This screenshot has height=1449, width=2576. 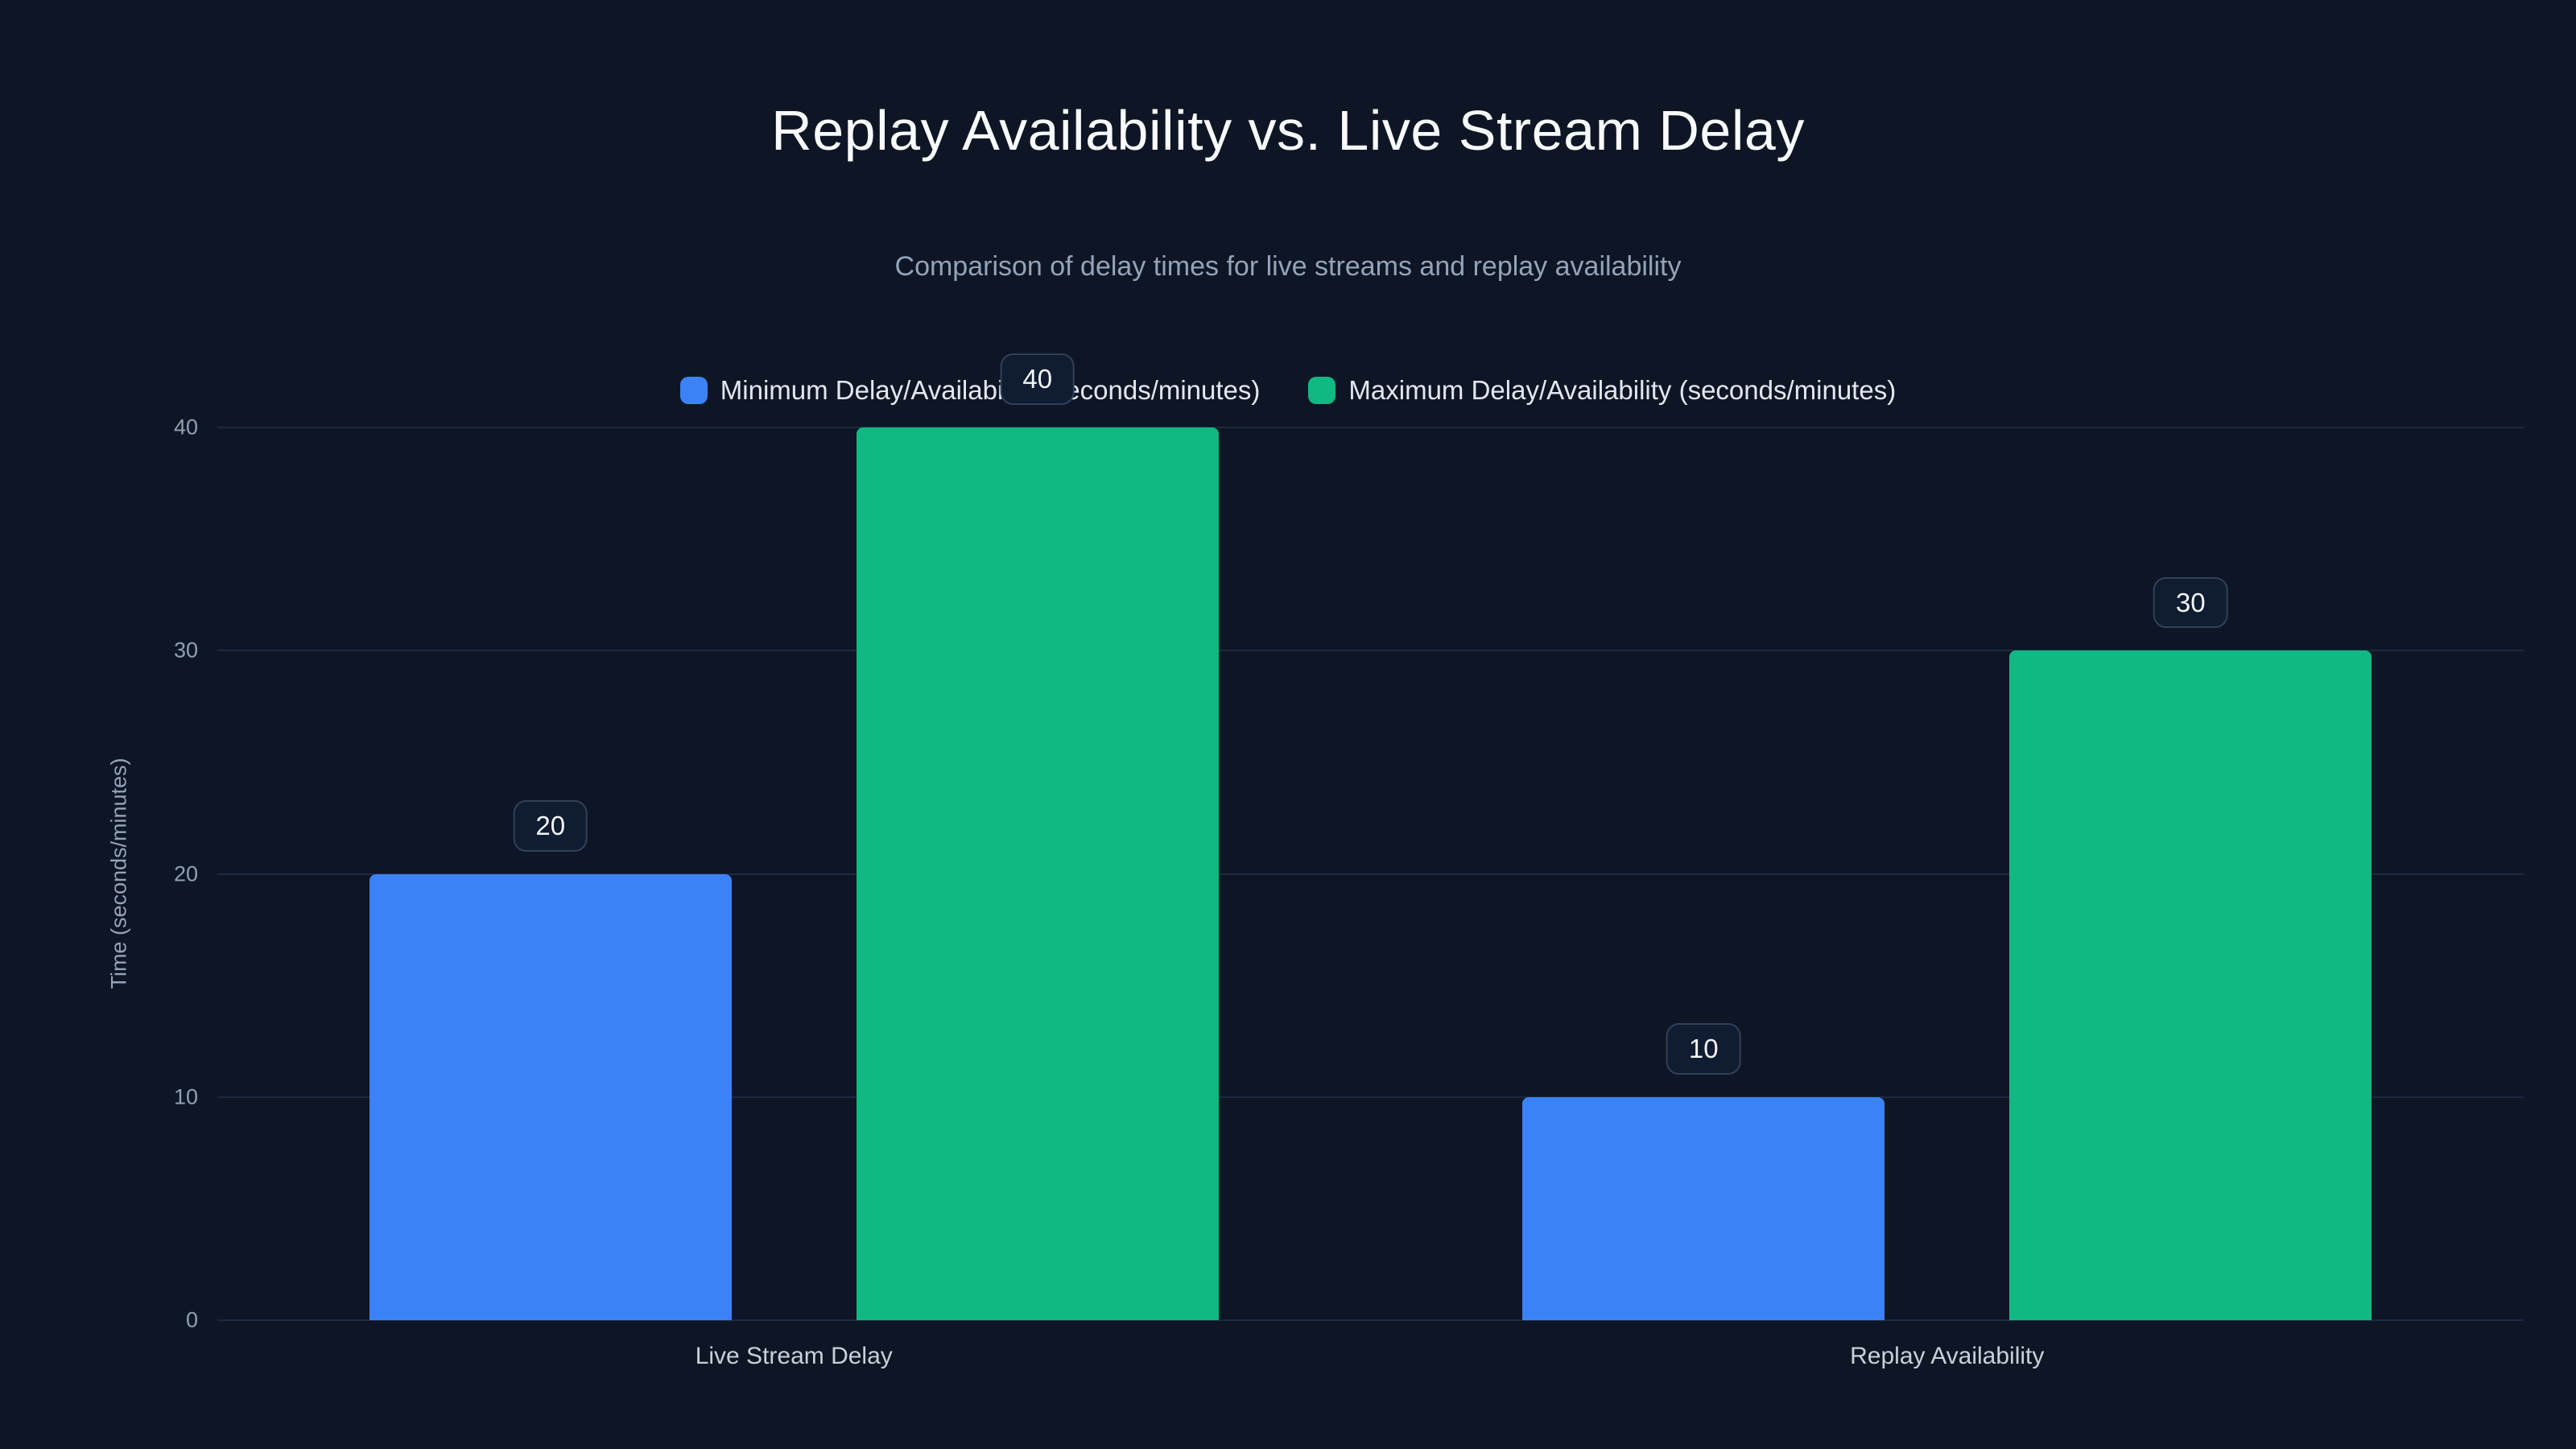 I want to click on y-tick-label: 0, so click(x=191, y=1319).